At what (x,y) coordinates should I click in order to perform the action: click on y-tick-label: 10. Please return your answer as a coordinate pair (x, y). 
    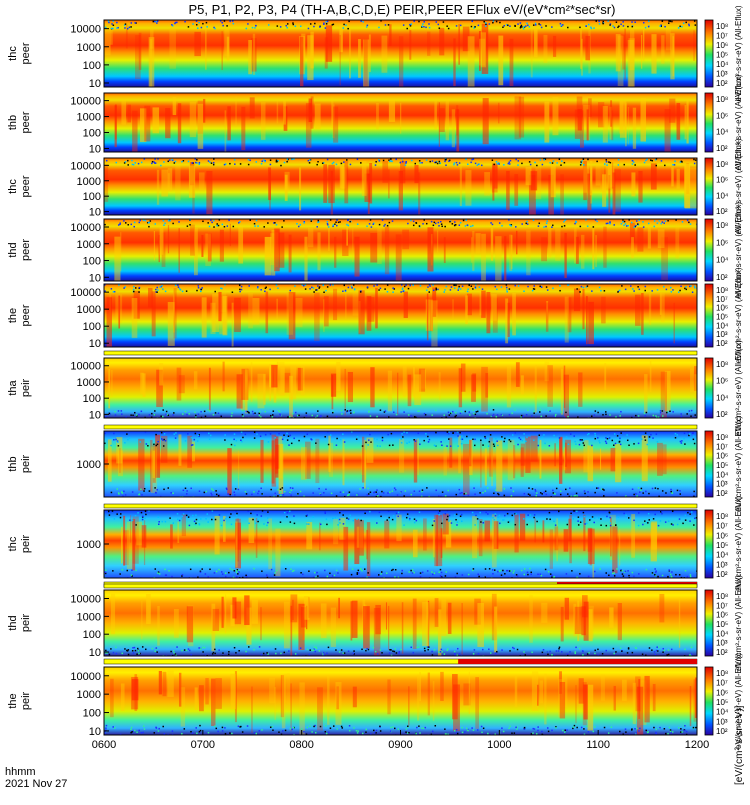
    Looking at the image, I should click on (95, 415).